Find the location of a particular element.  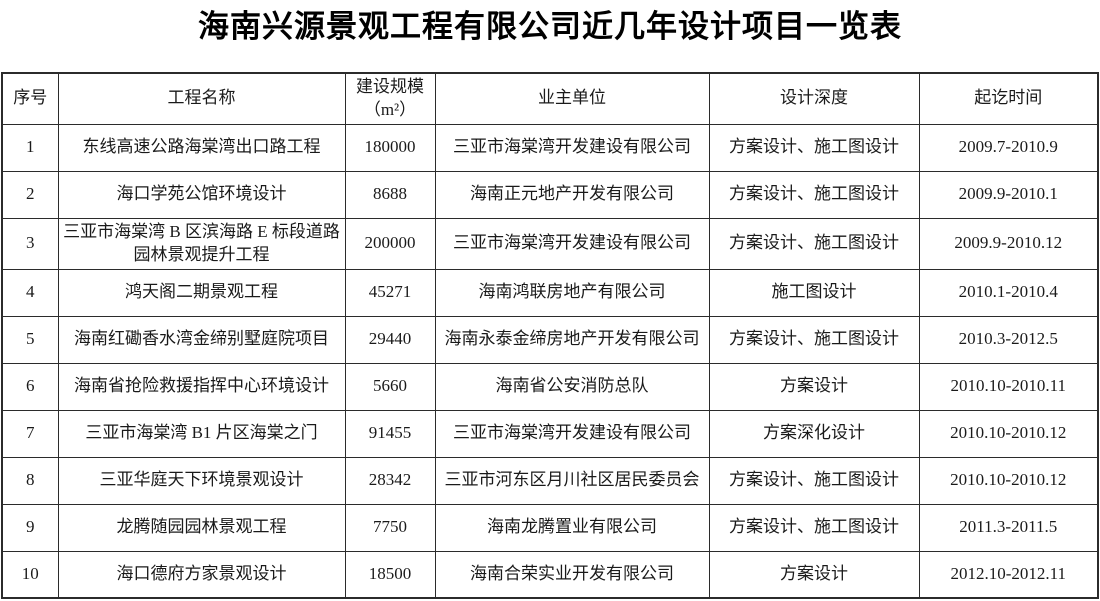

column-header-owner: 业主单位 is located at coordinates (572, 98).